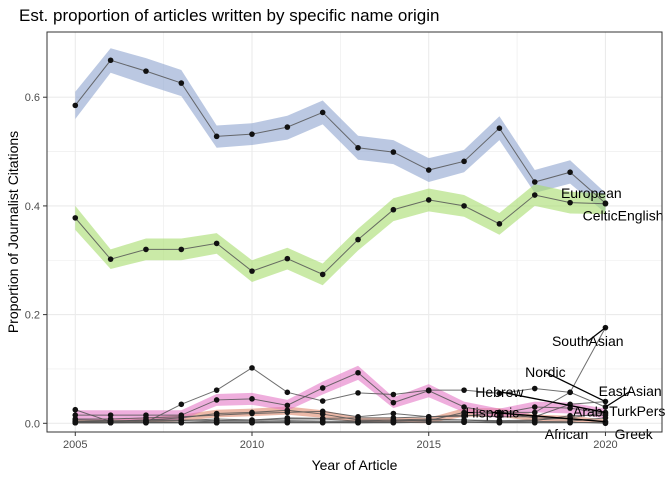 Image resolution: width=672 pixels, height=485 pixels. What do you see at coordinates (637, 411) in the screenshot?
I see `series-label-turkpers: TurkPers` at bounding box center [637, 411].